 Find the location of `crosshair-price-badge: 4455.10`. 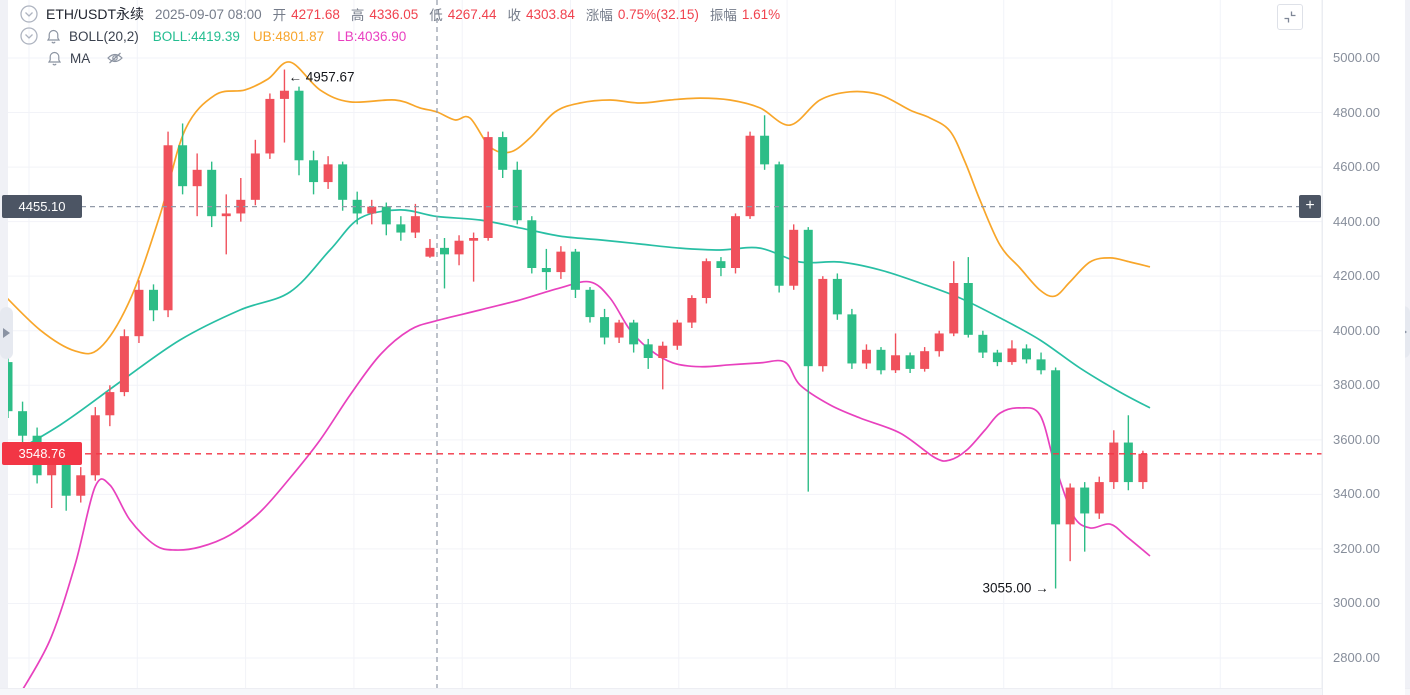

crosshair-price-badge: 4455.10 is located at coordinates (42, 207).